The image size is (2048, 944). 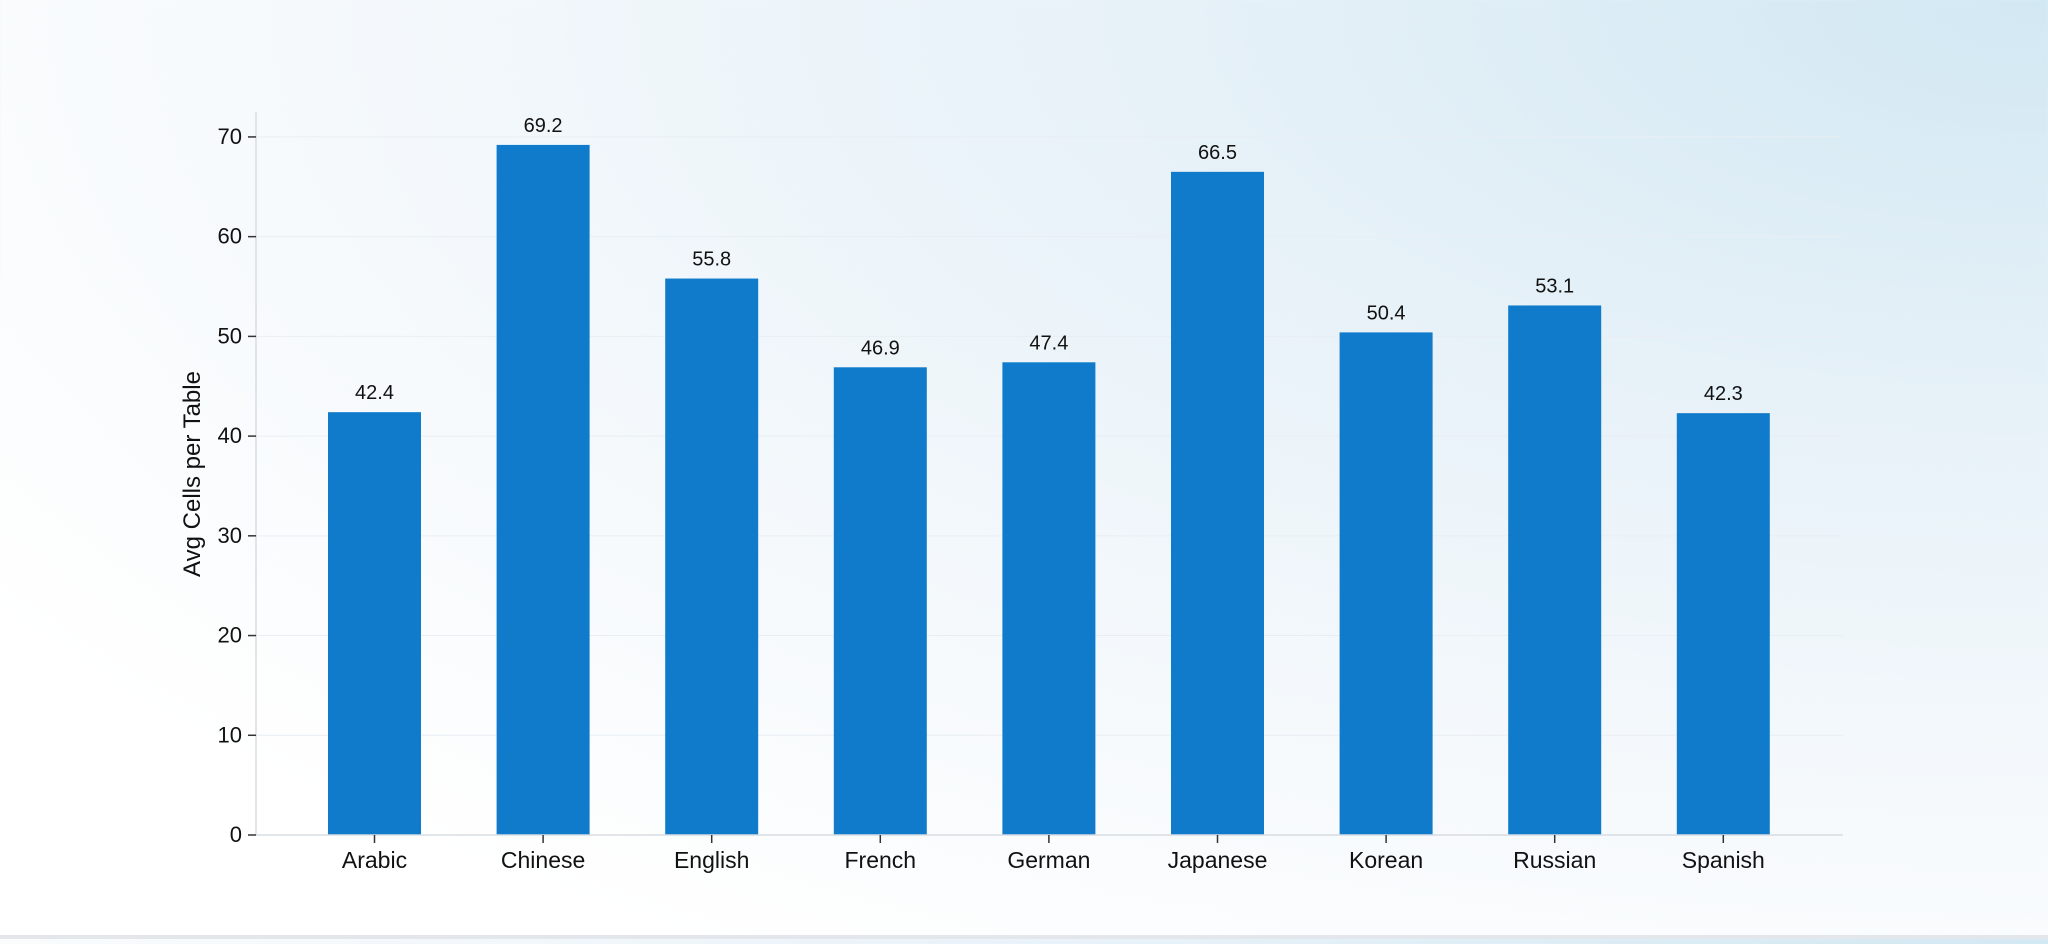 What do you see at coordinates (1217, 503) in the screenshot?
I see `bar-japanese` at bounding box center [1217, 503].